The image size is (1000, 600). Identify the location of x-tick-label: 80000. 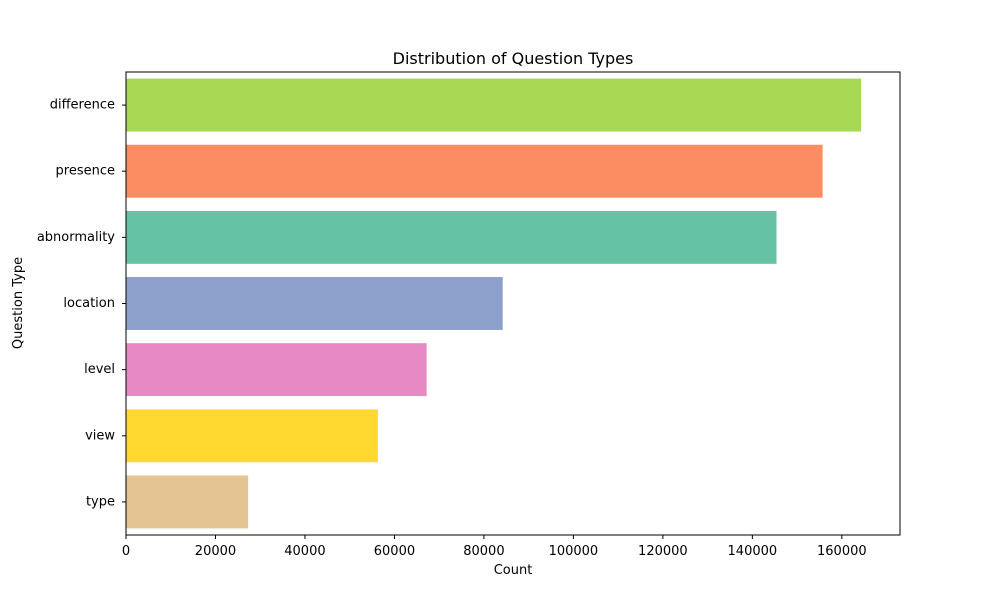
(483, 551).